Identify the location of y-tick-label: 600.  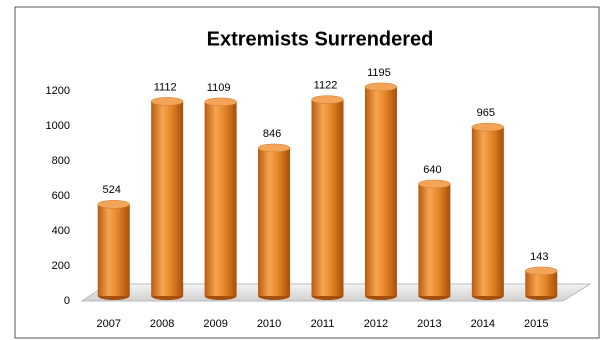
(61, 196).